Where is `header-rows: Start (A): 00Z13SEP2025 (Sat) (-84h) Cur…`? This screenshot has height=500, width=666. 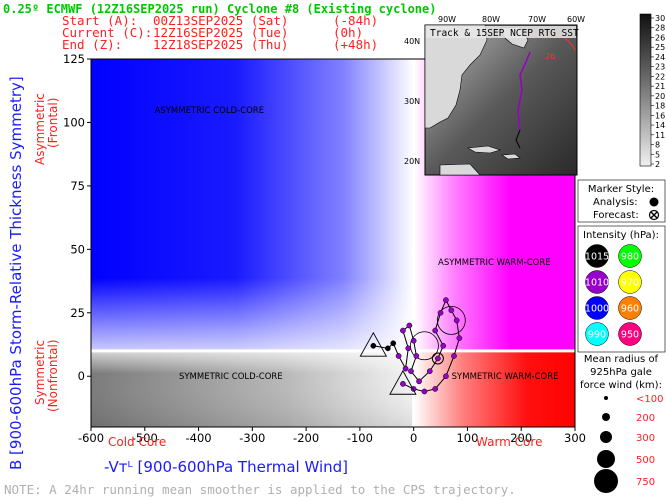
header-rows: Start (A): 00Z13SEP2025 (Sat) (-84h) Cur… is located at coordinates (220, 32).